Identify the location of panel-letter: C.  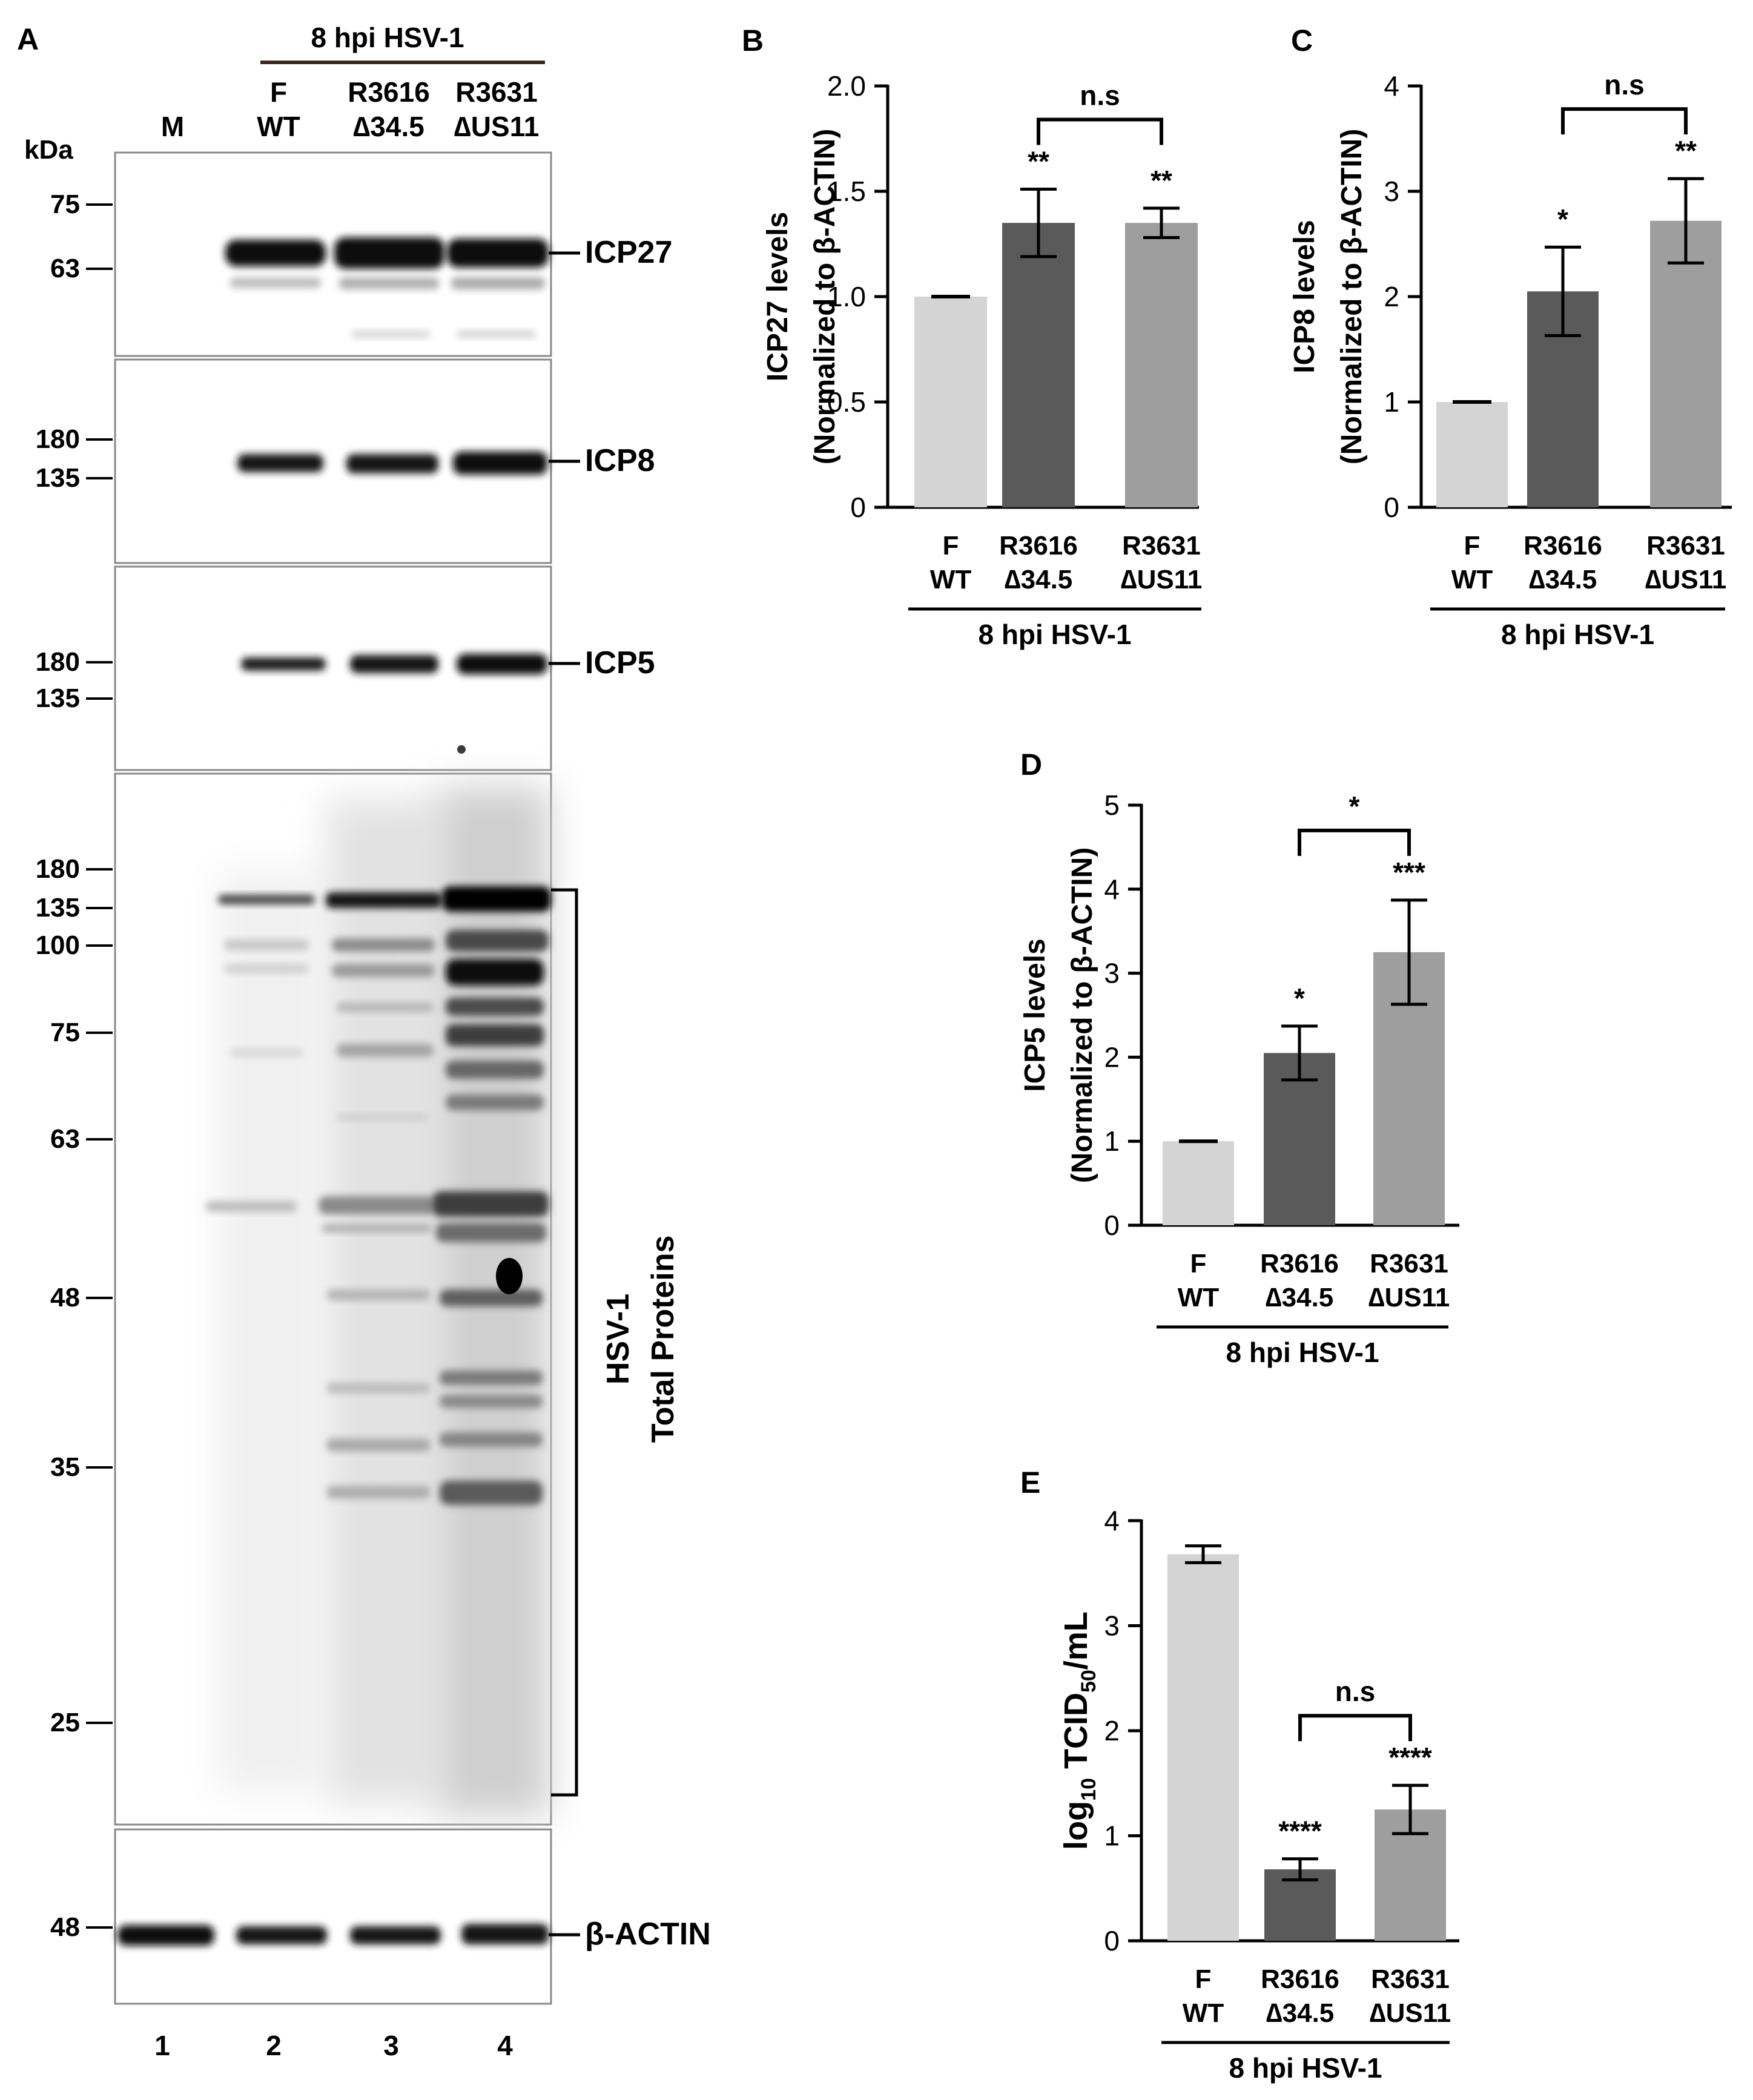
(1302, 41).